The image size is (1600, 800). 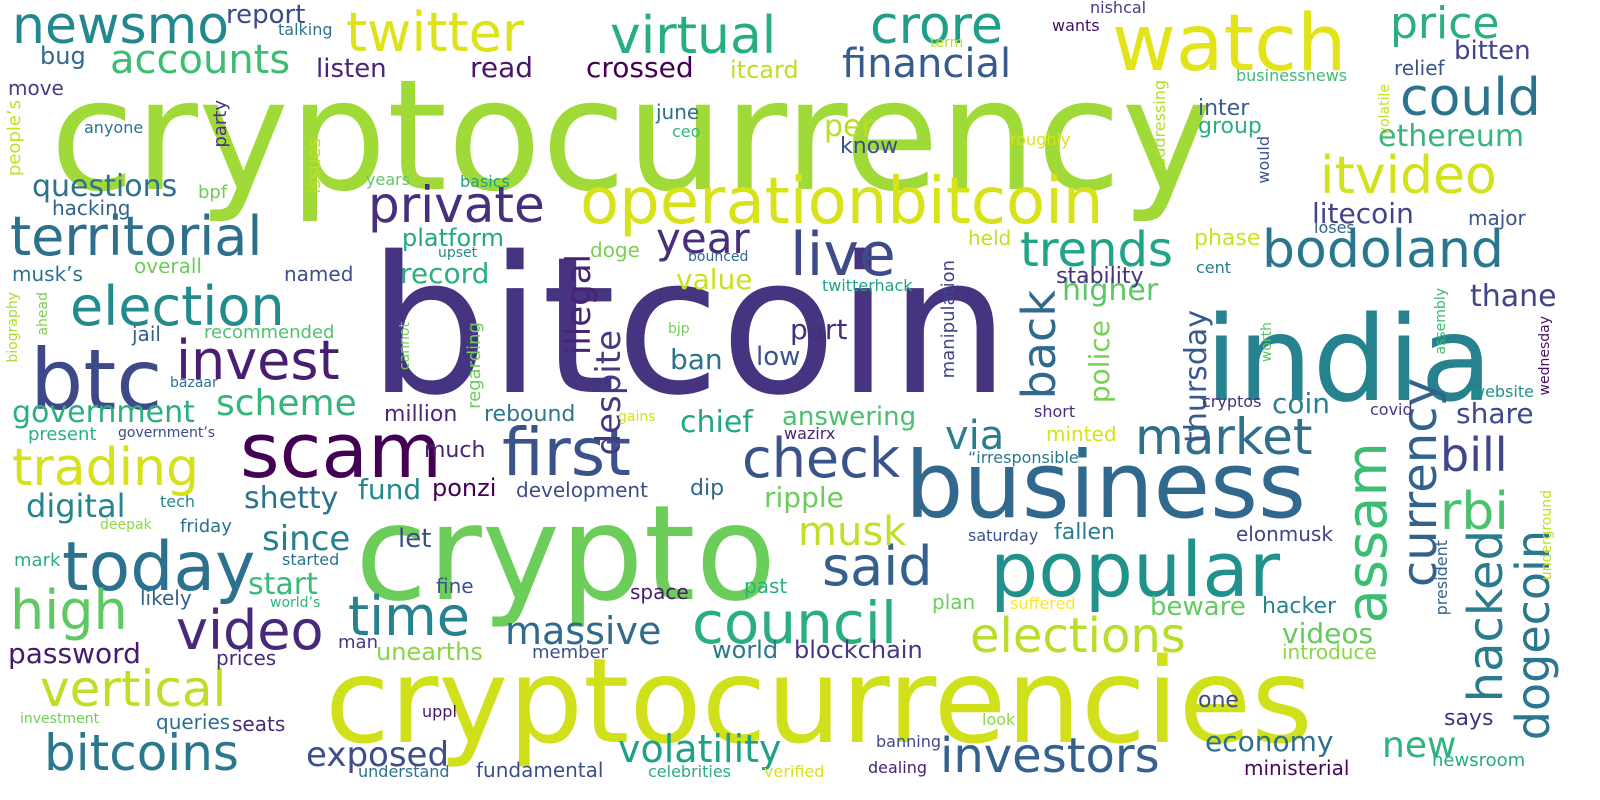 What do you see at coordinates (1099, 362) in the screenshot?
I see `word-police: police` at bounding box center [1099, 362].